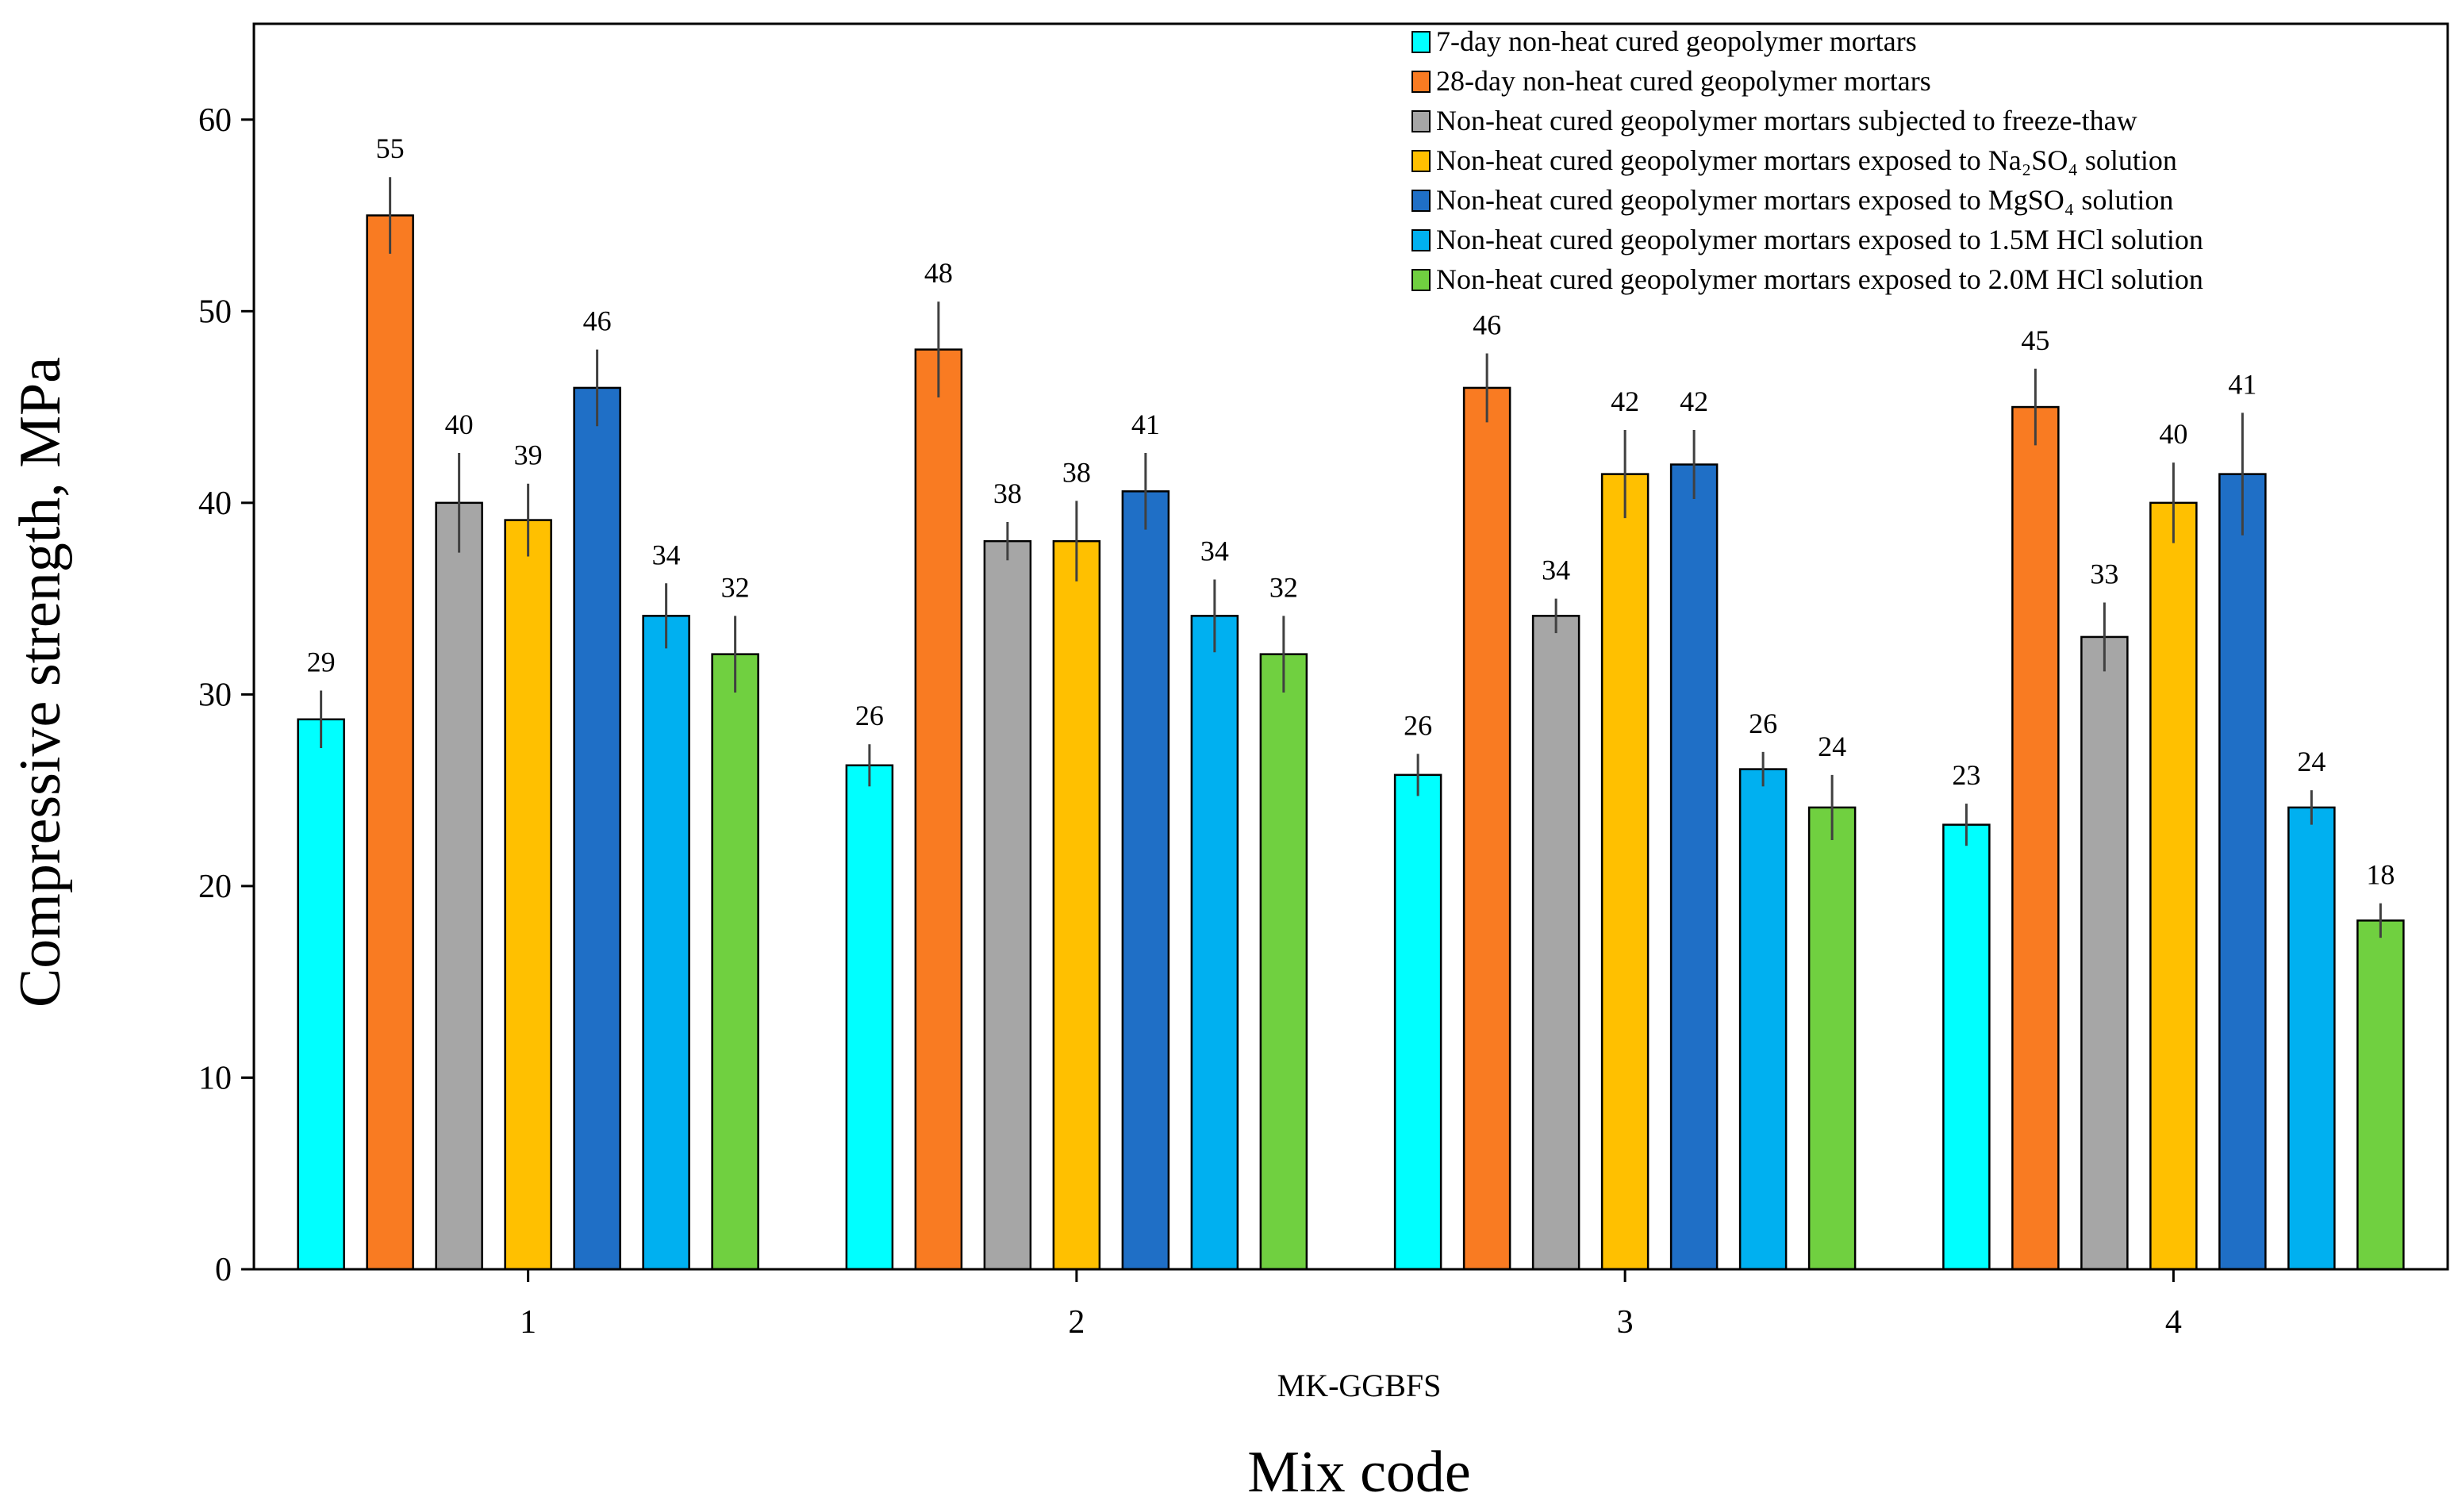 The image size is (2458, 1512). Describe the element at coordinates (215, 504) in the screenshot. I see `y-tick-label: 40` at that location.